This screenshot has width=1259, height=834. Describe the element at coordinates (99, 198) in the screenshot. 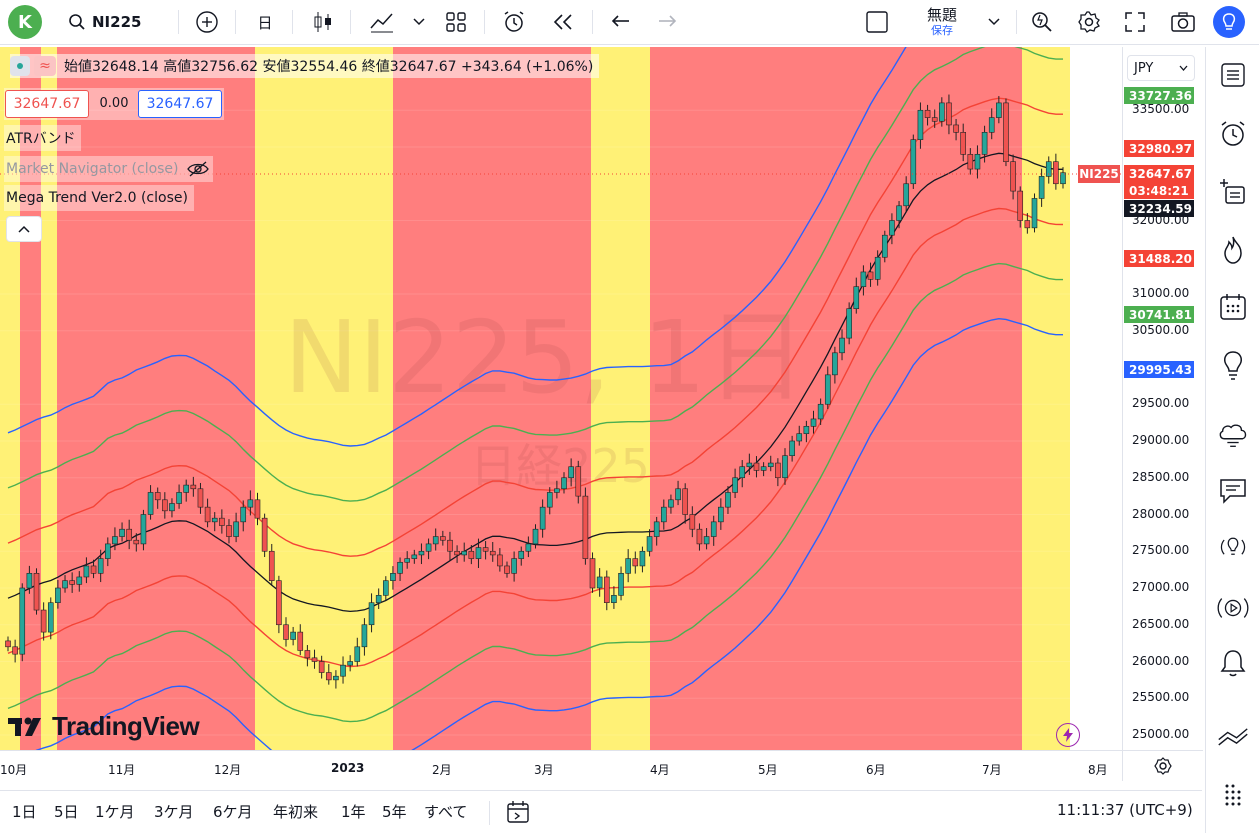

I see `indicator-mega-trend: Mega Trend Ver2.0 (close)` at that location.